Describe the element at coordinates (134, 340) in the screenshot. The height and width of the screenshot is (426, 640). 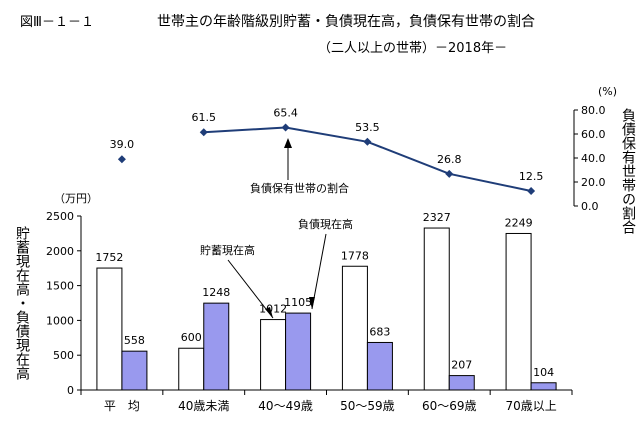
I see `debt-value-label: 558` at that location.